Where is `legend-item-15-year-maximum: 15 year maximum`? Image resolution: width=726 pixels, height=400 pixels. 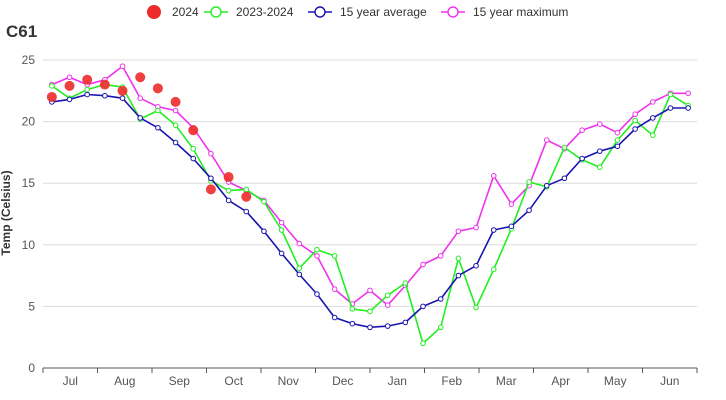 legend-item-15-year-maximum: 15 year maximum is located at coordinates (504, 12).